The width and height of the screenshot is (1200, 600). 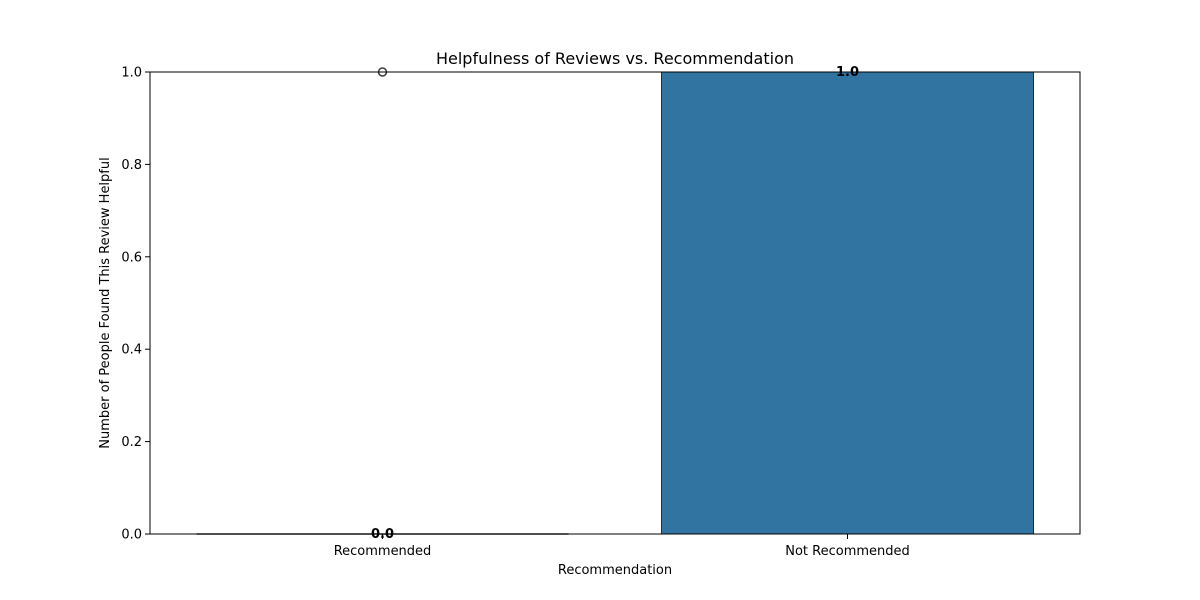 I want to click on data-label: 1.0, so click(x=847, y=72).